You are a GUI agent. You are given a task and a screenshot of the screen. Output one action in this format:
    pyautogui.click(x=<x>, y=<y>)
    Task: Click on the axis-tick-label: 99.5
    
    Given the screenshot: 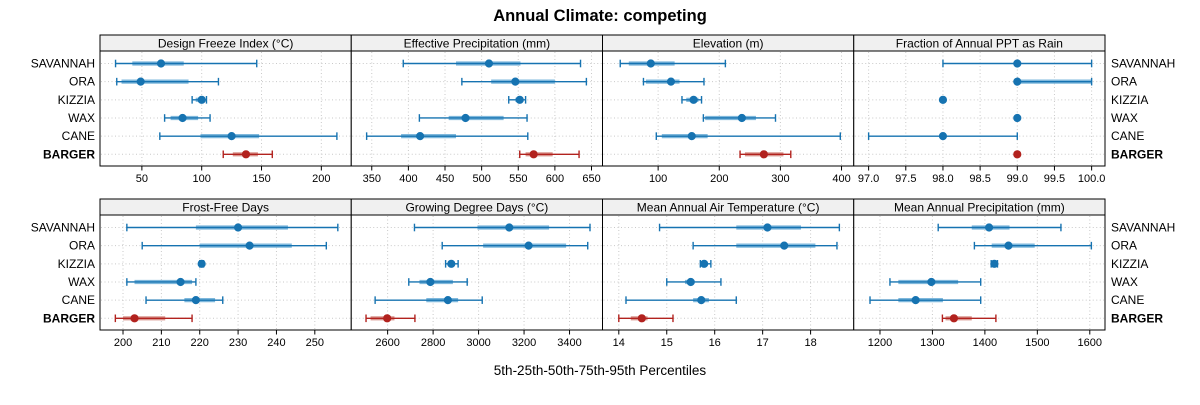 What is the action you would take?
    pyautogui.click(x=1054, y=179)
    